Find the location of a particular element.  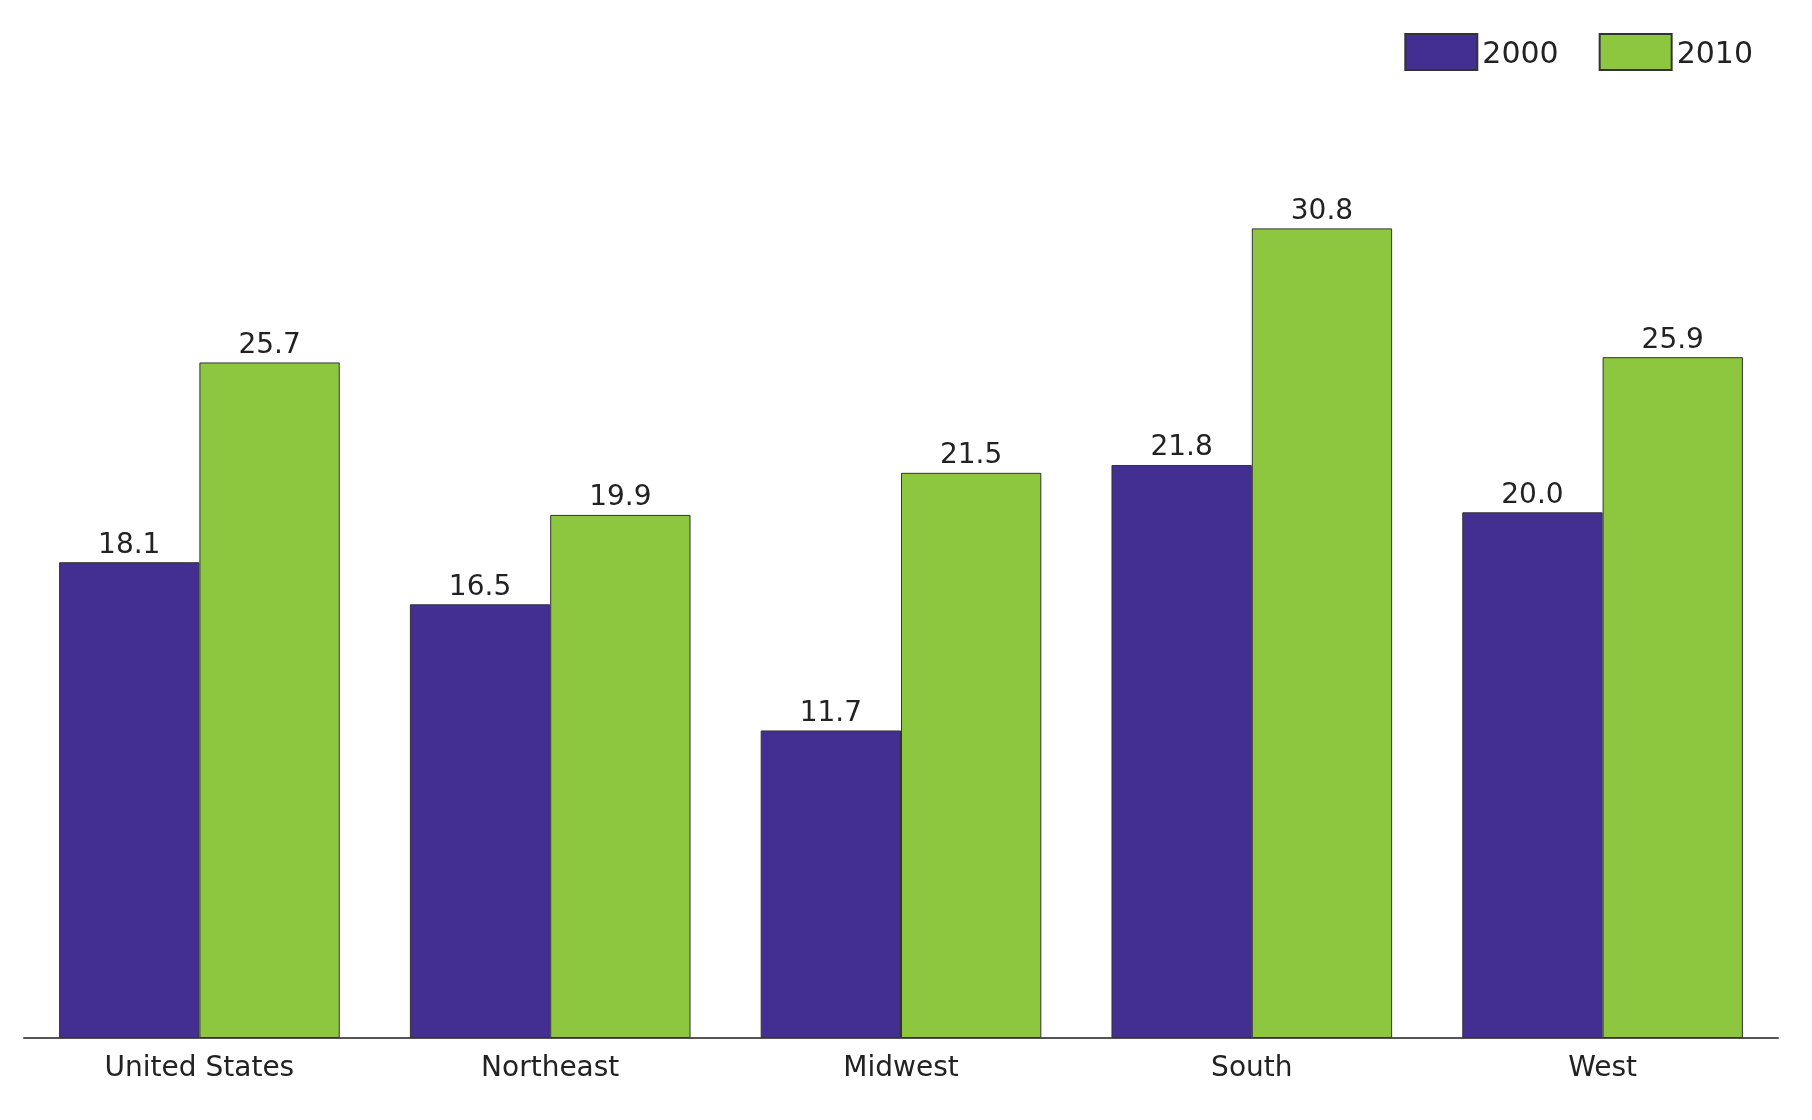

data-label: 16.5 is located at coordinates (480, 585).